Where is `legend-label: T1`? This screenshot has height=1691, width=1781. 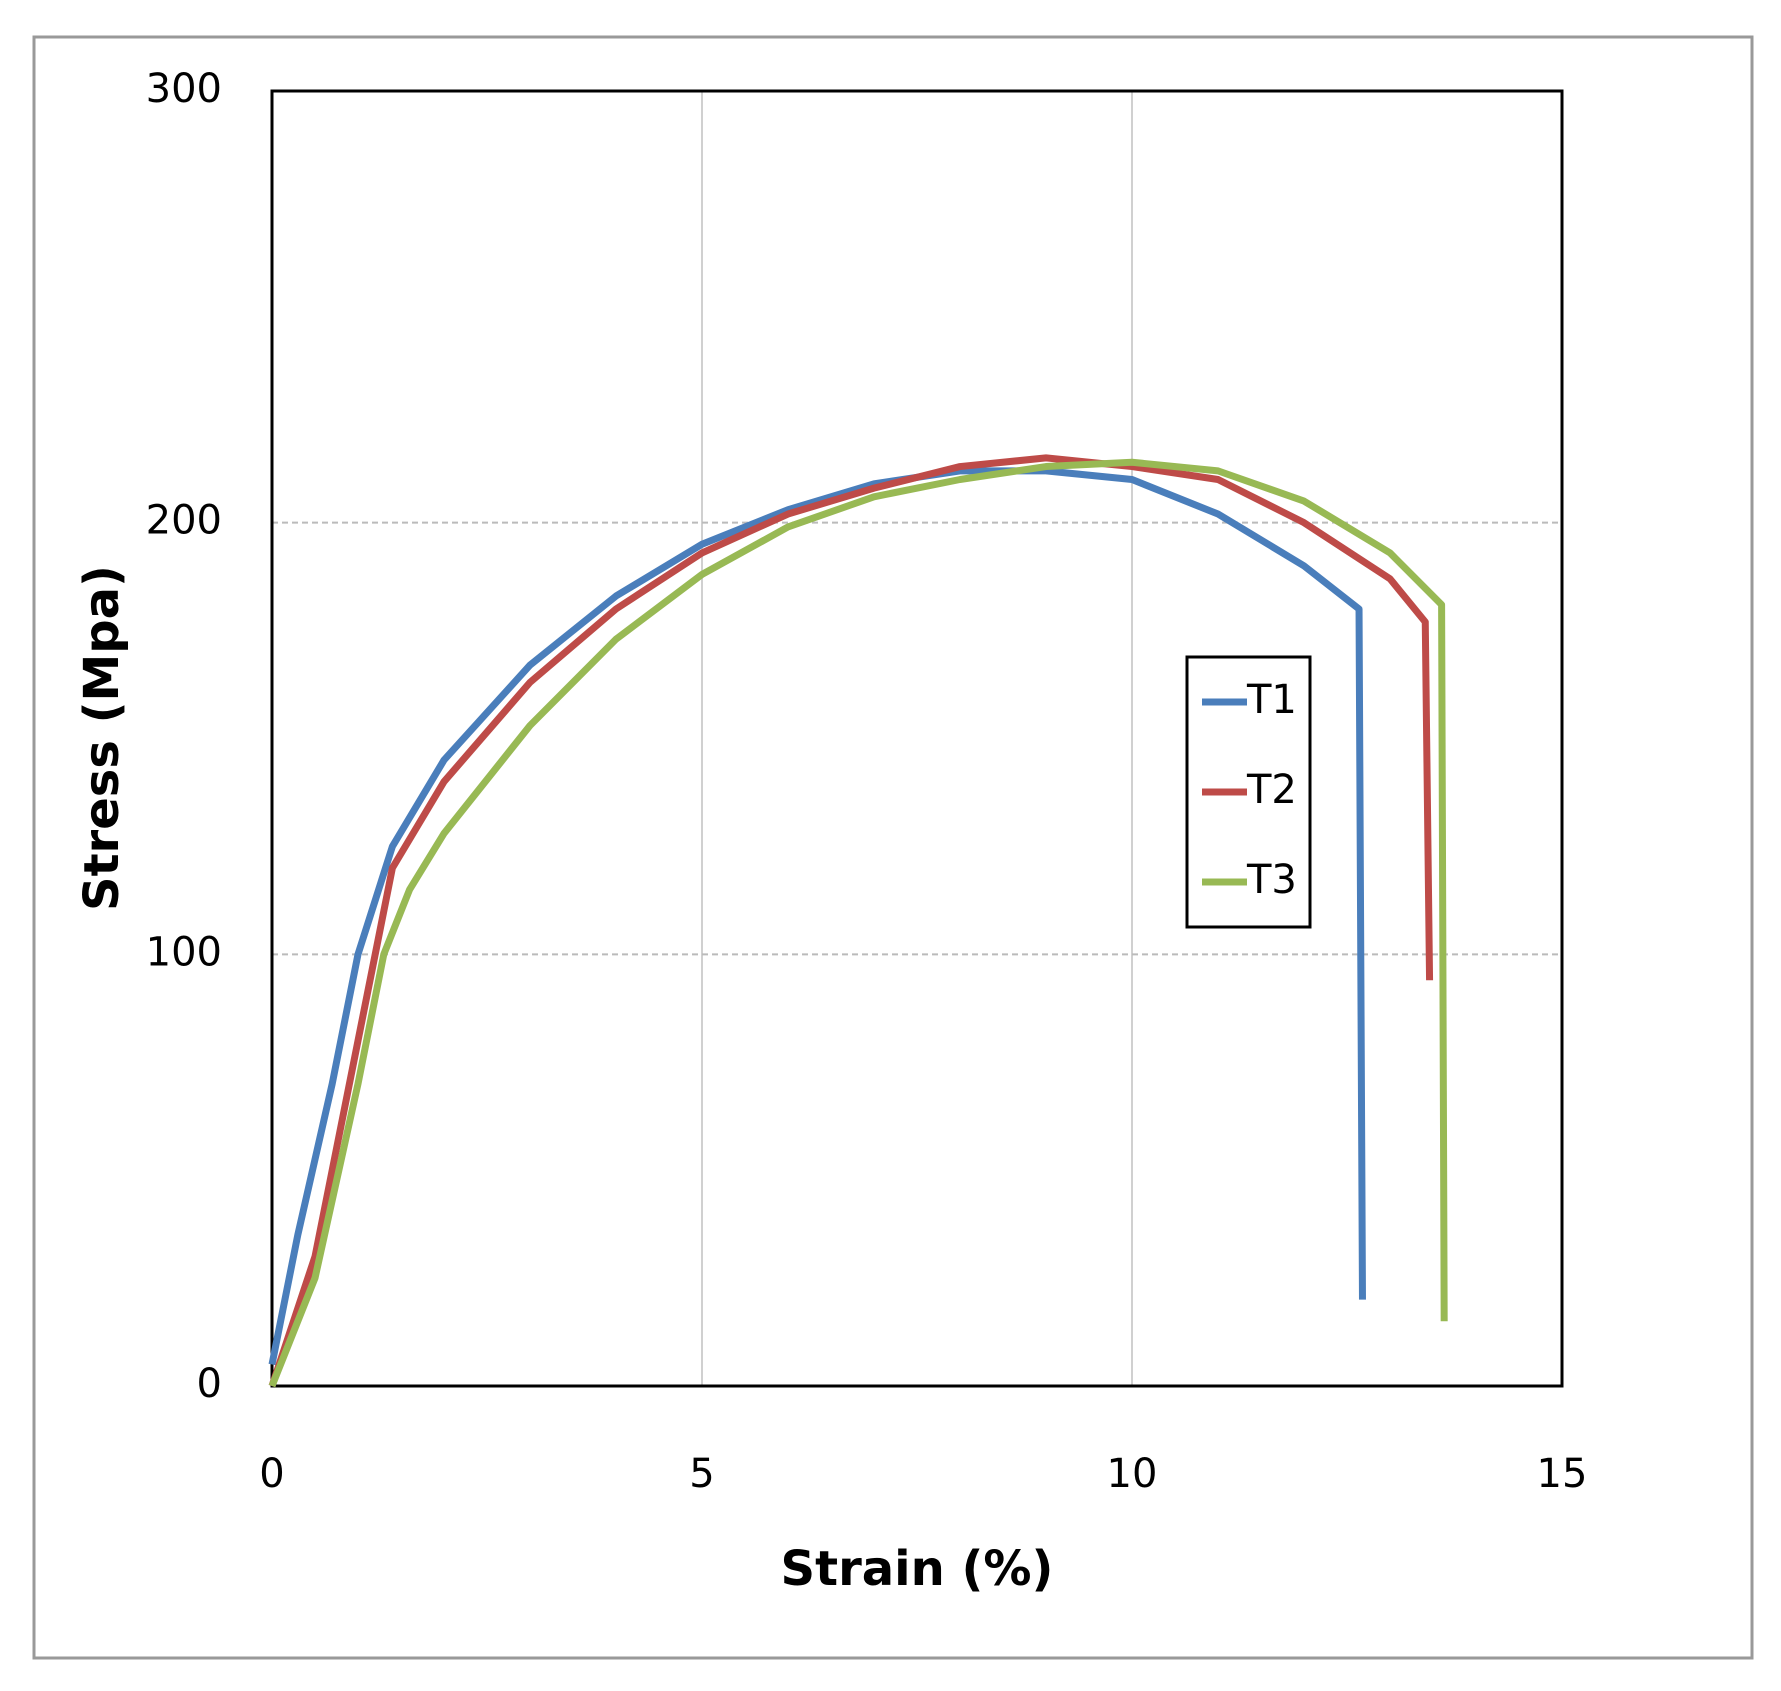 legend-label: T1 is located at coordinates (1271, 700).